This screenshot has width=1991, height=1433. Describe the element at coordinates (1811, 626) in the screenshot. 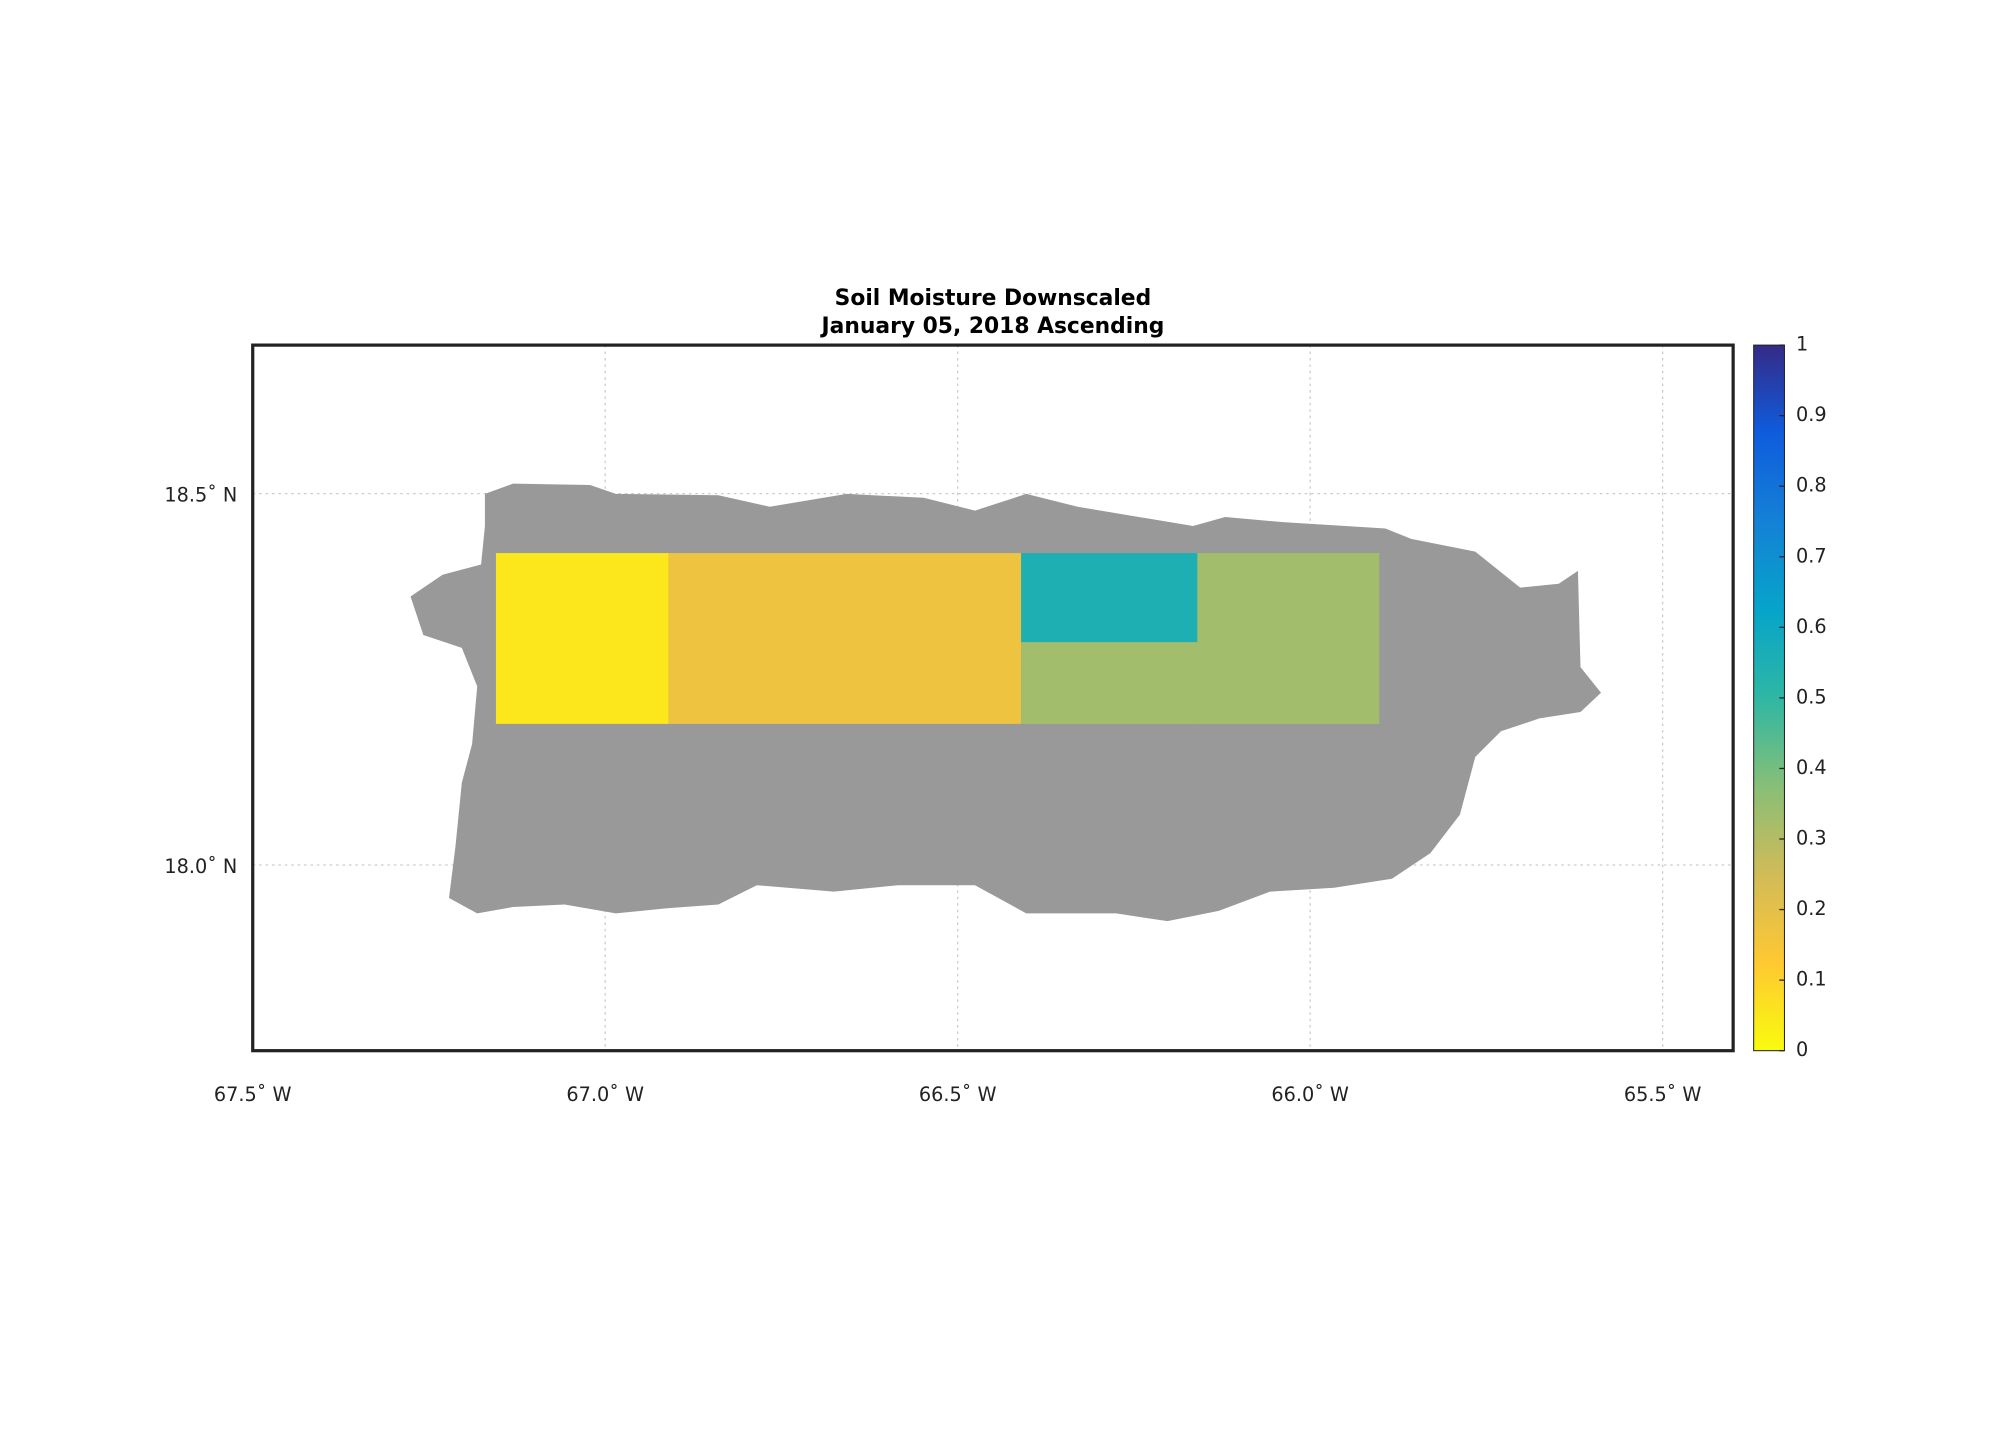

I see `colorbar-tick-label: 0.6` at that location.